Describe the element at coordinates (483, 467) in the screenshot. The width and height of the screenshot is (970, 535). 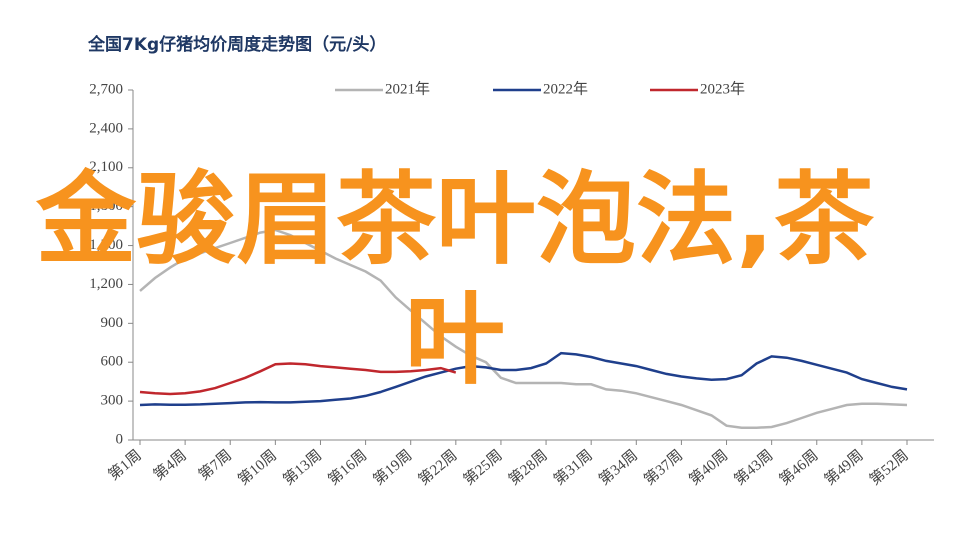
I see `x-tick-label: 第25周` at that location.